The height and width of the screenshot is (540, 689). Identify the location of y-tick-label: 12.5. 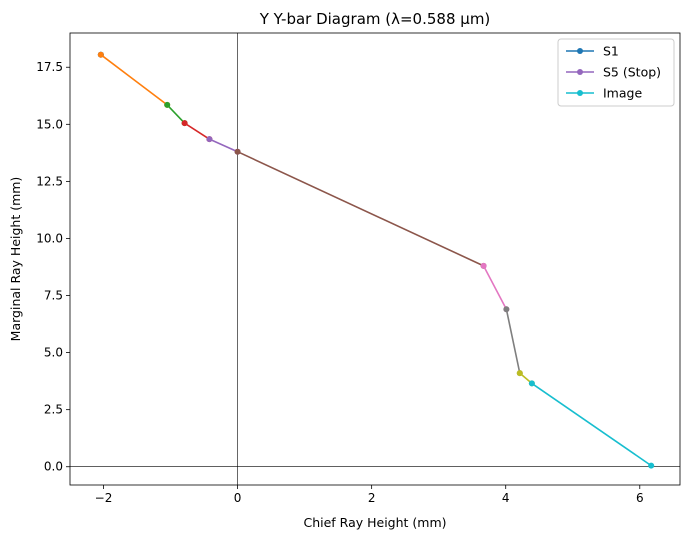
(49, 181).